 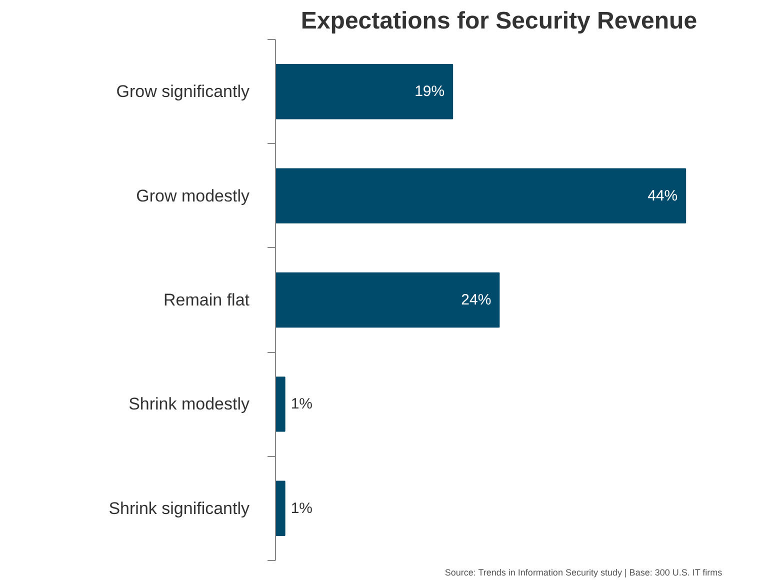 What do you see at coordinates (189, 404) in the screenshot?
I see `y-tick-label: Shrink modestly` at bounding box center [189, 404].